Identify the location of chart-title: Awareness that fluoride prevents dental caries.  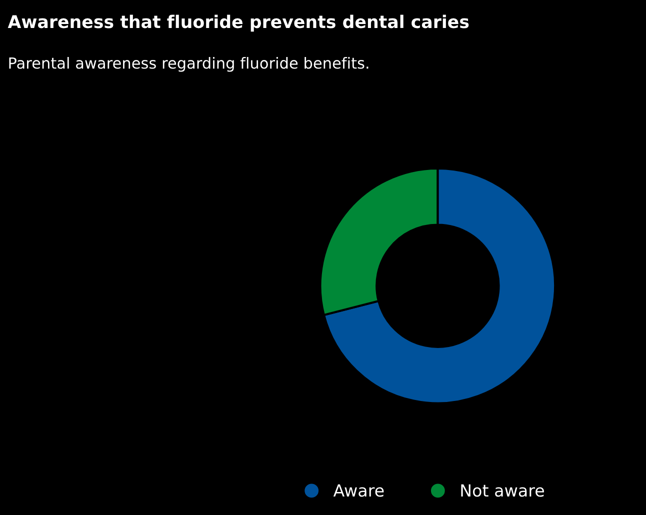
(238, 23).